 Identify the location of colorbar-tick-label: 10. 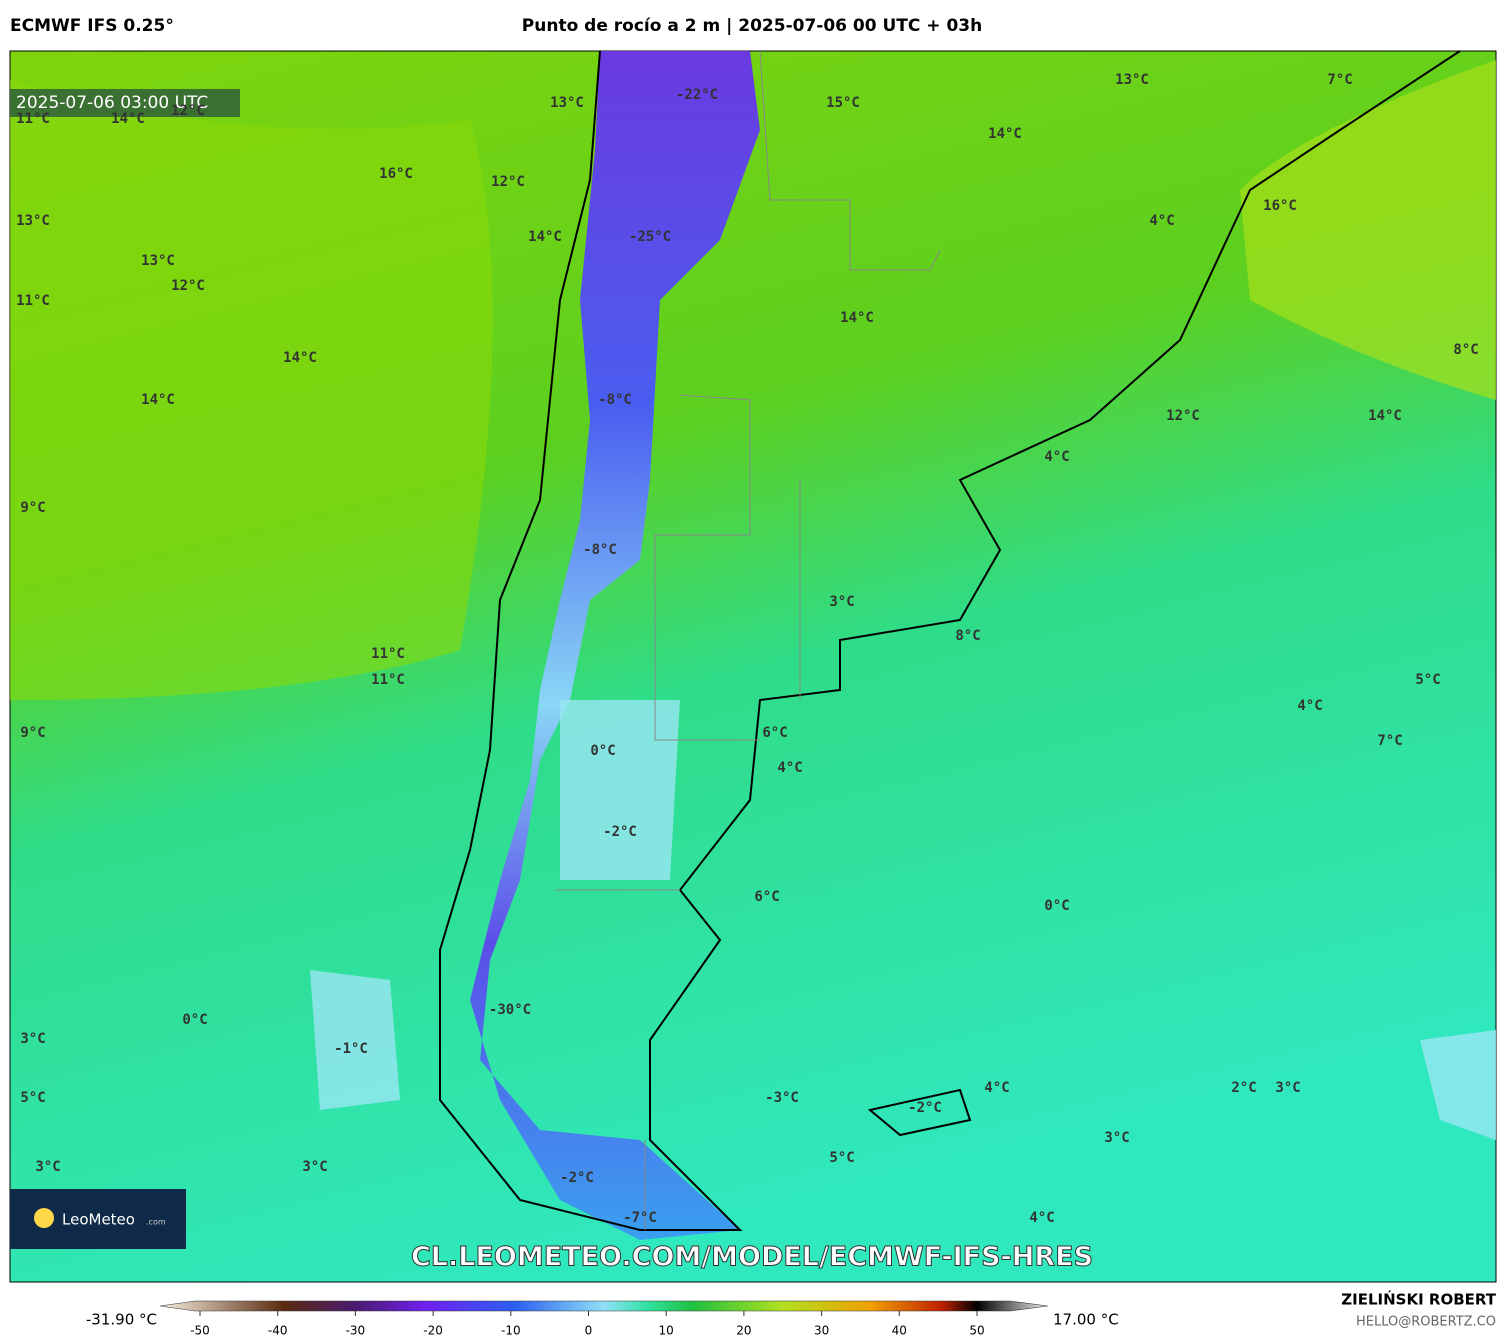
(666, 1331).